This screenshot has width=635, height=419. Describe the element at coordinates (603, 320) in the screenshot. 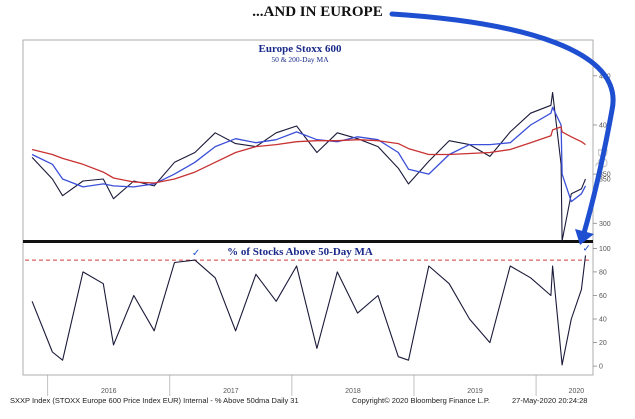

I see `bottom-y-tick-label-40: 40` at that location.